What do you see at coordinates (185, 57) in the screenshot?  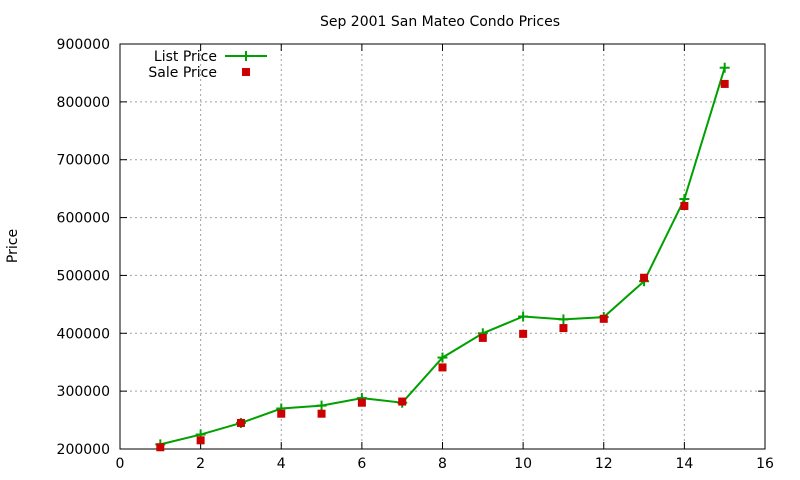 I see `legend-label-list-price: List Price` at bounding box center [185, 57].